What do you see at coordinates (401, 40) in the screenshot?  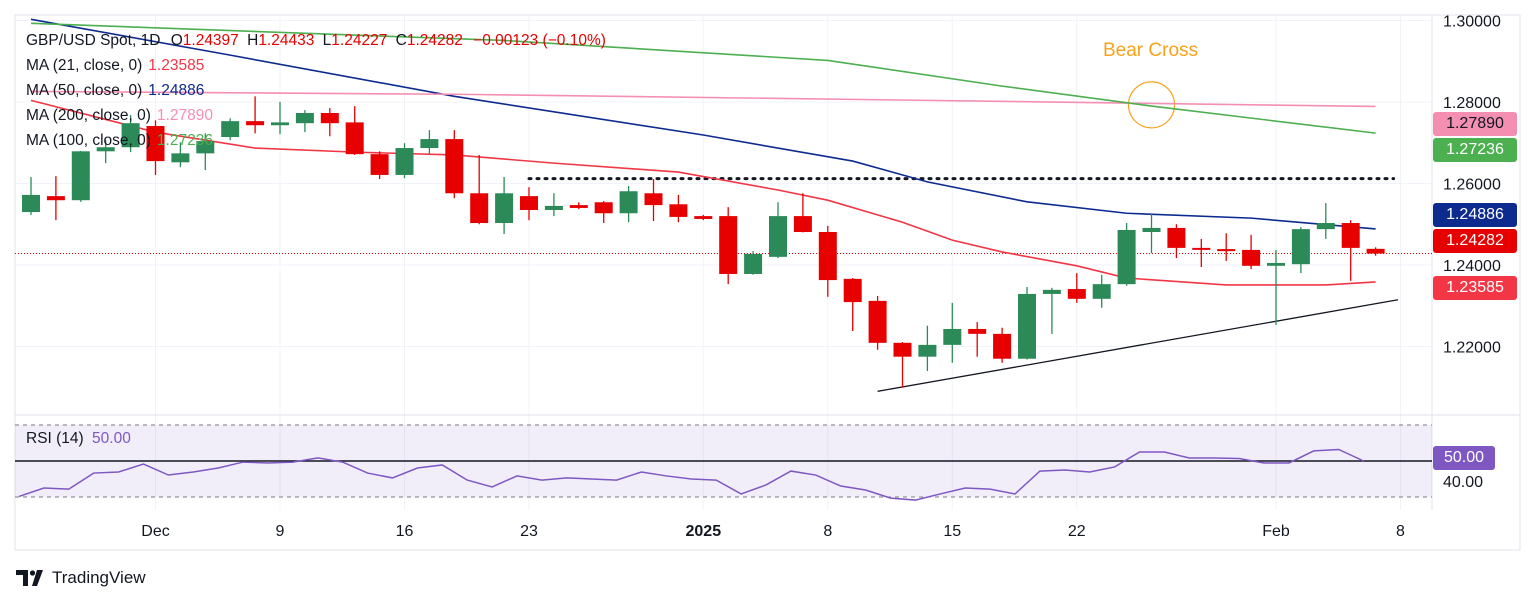 I see `ohlc-close-label: C` at bounding box center [401, 40].